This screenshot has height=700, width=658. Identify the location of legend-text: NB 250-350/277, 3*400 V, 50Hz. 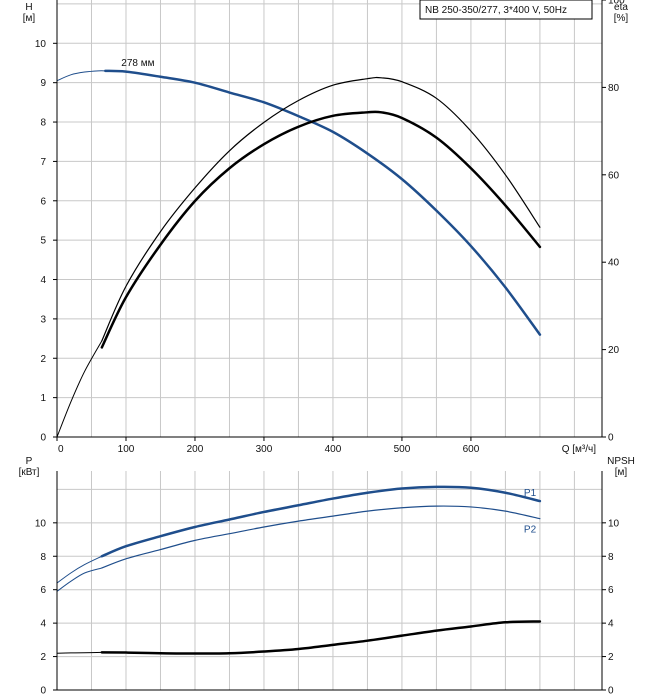
(496, 10).